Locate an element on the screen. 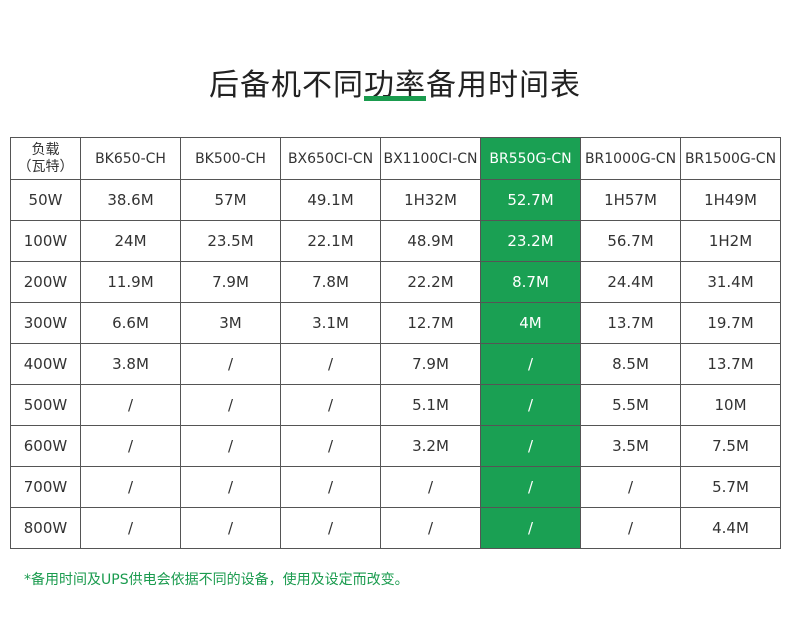  load-cell: 500W is located at coordinates (45, 405).